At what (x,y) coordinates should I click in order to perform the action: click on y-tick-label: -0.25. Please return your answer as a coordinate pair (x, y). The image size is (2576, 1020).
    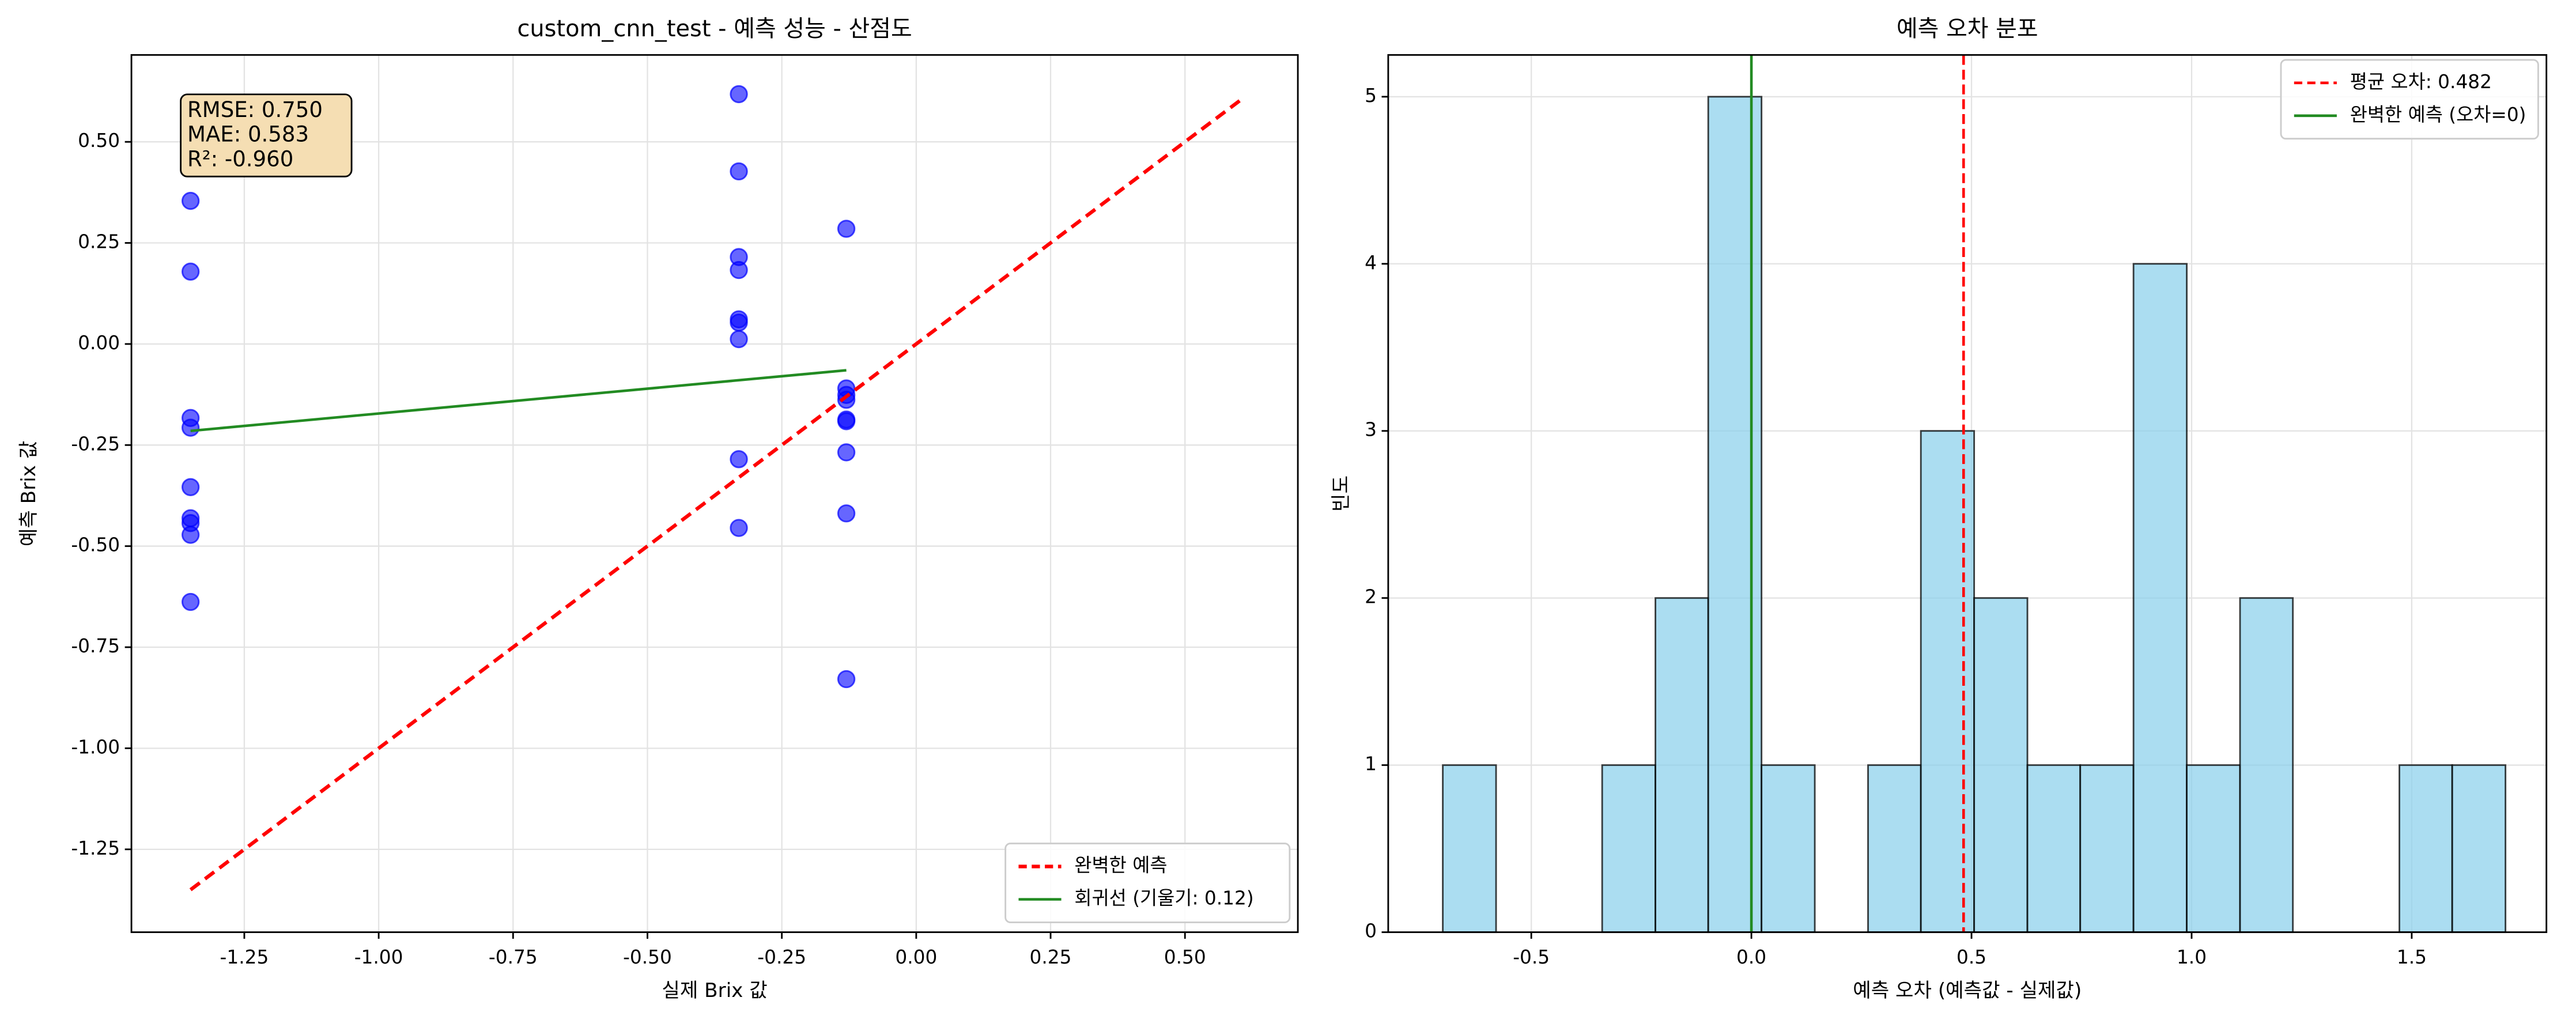
    Looking at the image, I should click on (95, 444).